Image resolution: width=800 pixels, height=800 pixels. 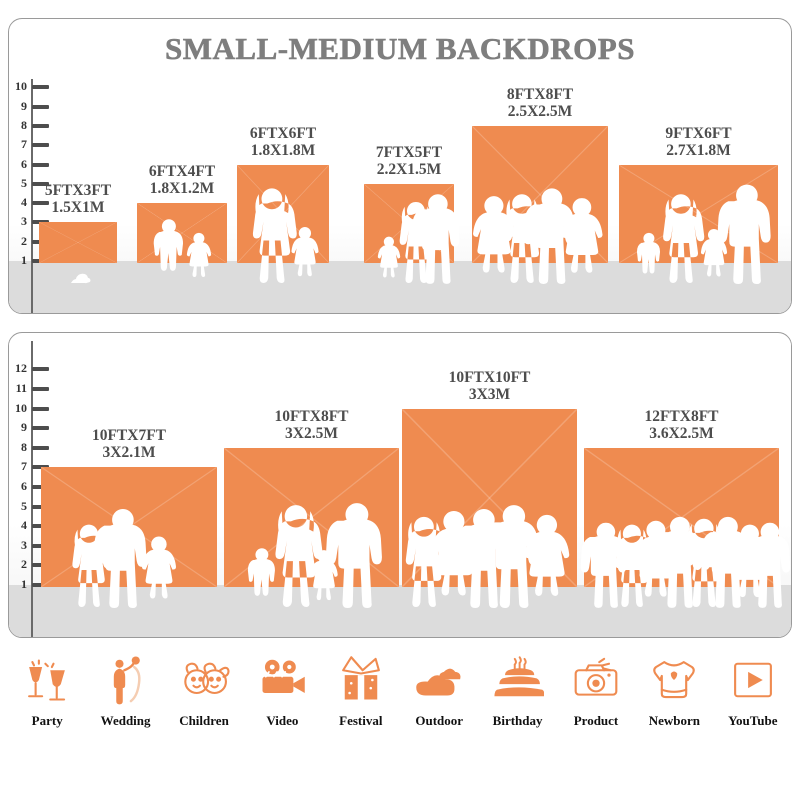 I want to click on page-title: SMALL-MEDIUM BACKDROPS, so click(x=400, y=49).